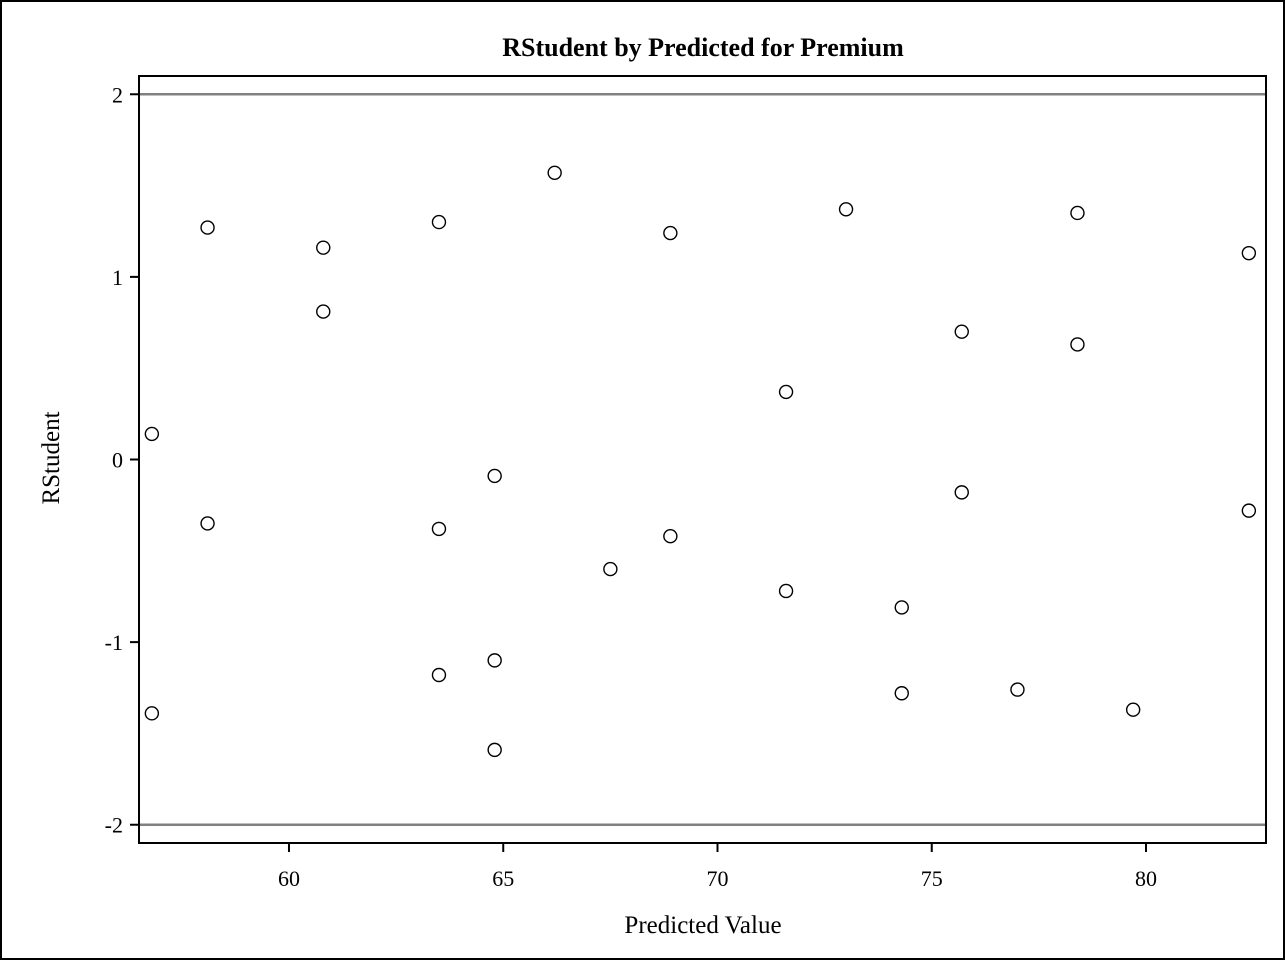  I want to click on x-axis-label: Predicted Value, so click(702, 925).